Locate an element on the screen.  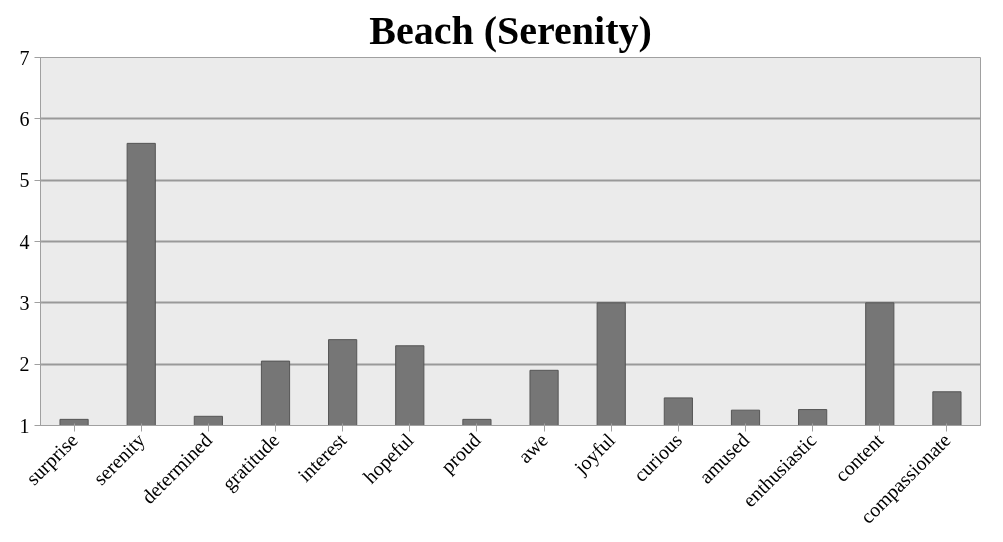
y-tick-label: 4 is located at coordinates (24, 241).